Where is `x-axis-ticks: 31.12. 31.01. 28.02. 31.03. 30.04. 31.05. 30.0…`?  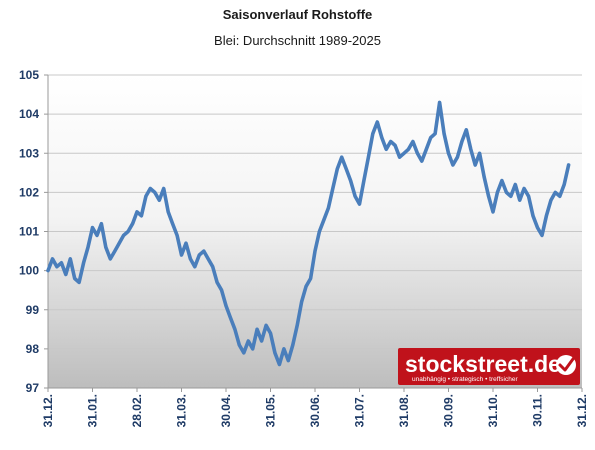 x-axis-ticks: 31.12. 31.01. 28.02. 31.03. 30.04. 31.05. 30.0… is located at coordinates (315, 407).